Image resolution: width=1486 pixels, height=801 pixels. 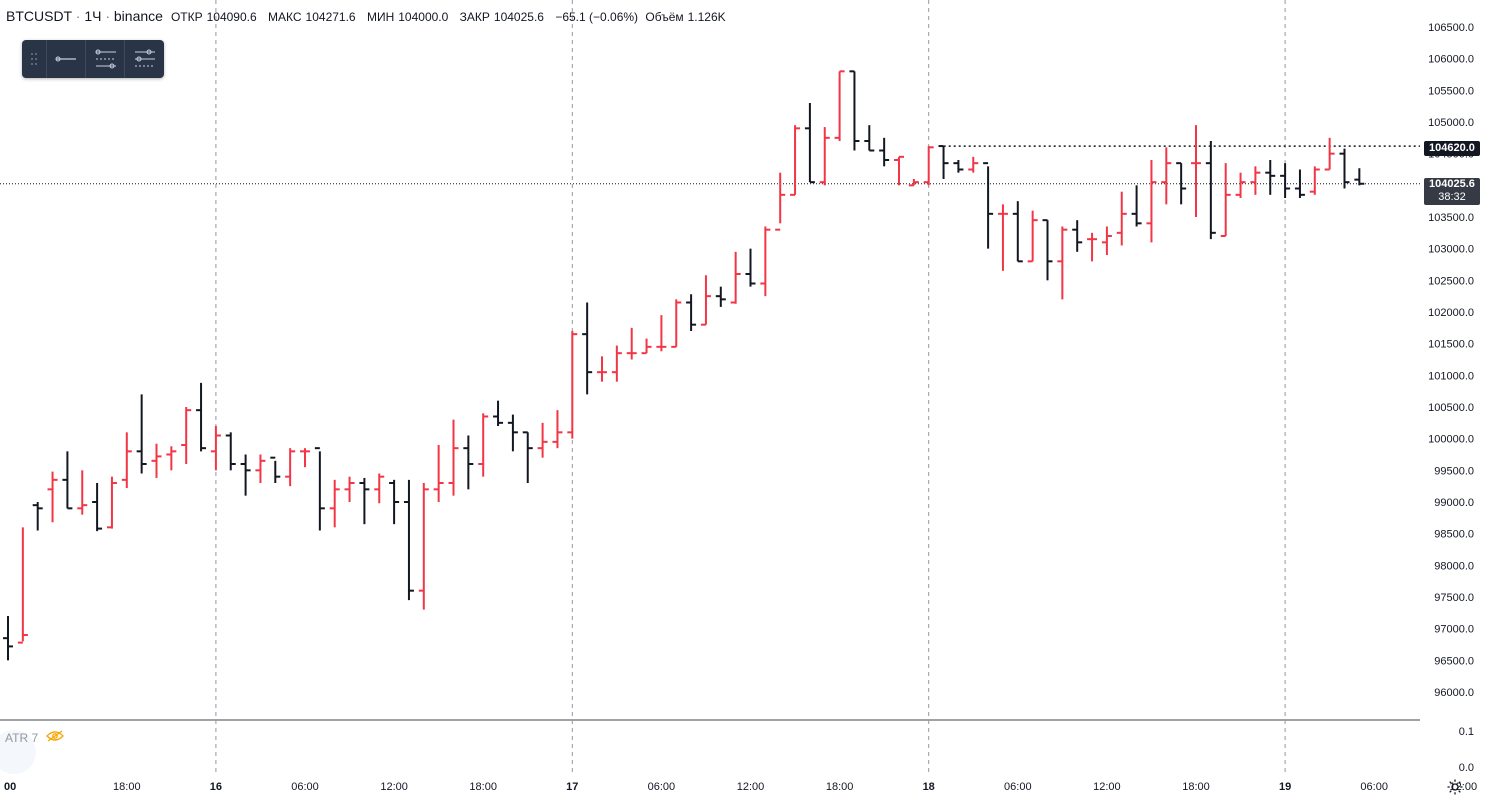 I want to click on indicator-axis-label: 0.1, so click(x=1466, y=732).